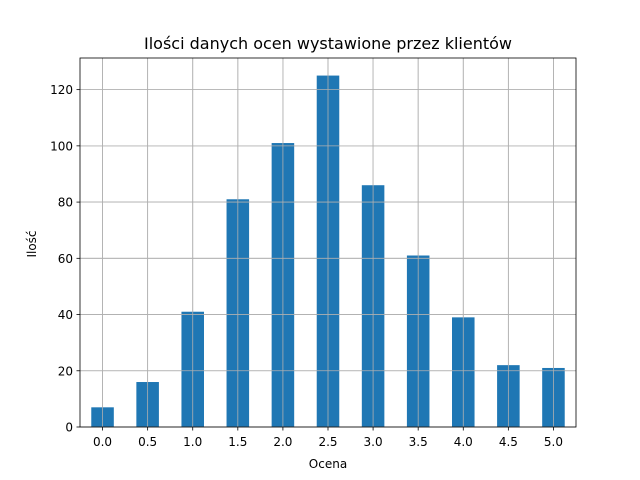  Describe the element at coordinates (147, 442) in the screenshot. I see `x-tick-label: 0.5` at that location.